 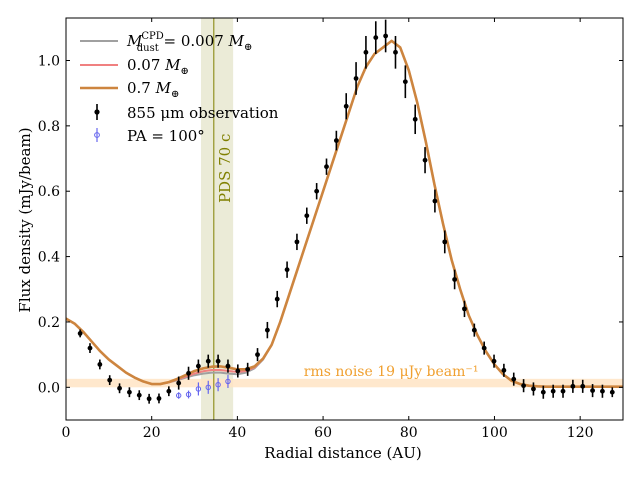 I want to click on legend-earth-mass-07: M, so click(x=163, y=88).